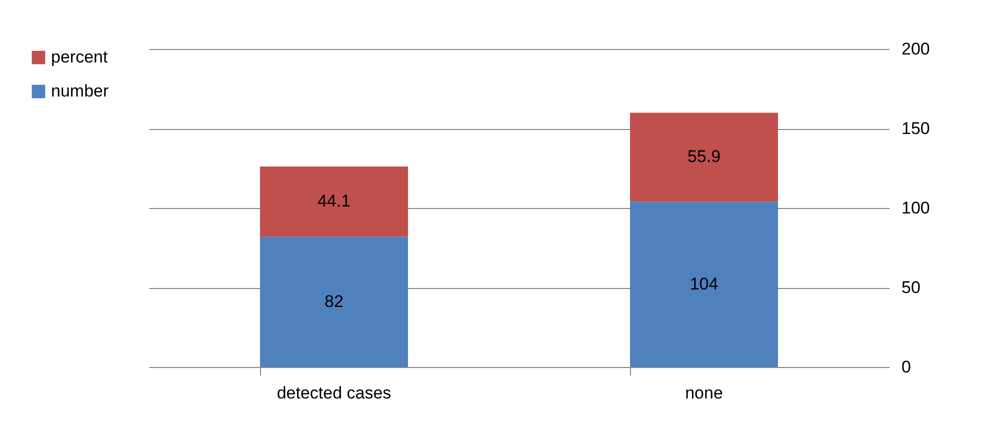  What do you see at coordinates (911, 287) in the screenshot?
I see `y-tick-label: 50` at bounding box center [911, 287].